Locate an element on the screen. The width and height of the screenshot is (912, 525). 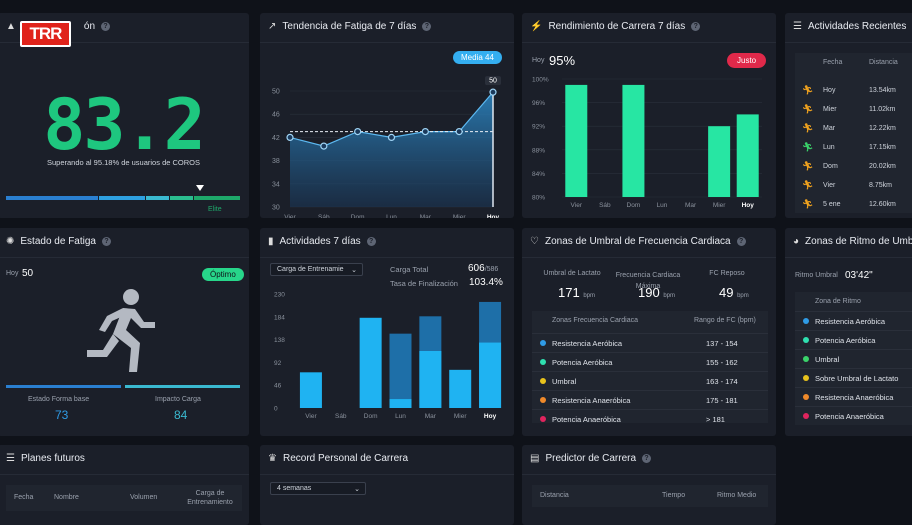
list-item: 🏃︎ Lun 17.15km is located at coordinates (853, 147).